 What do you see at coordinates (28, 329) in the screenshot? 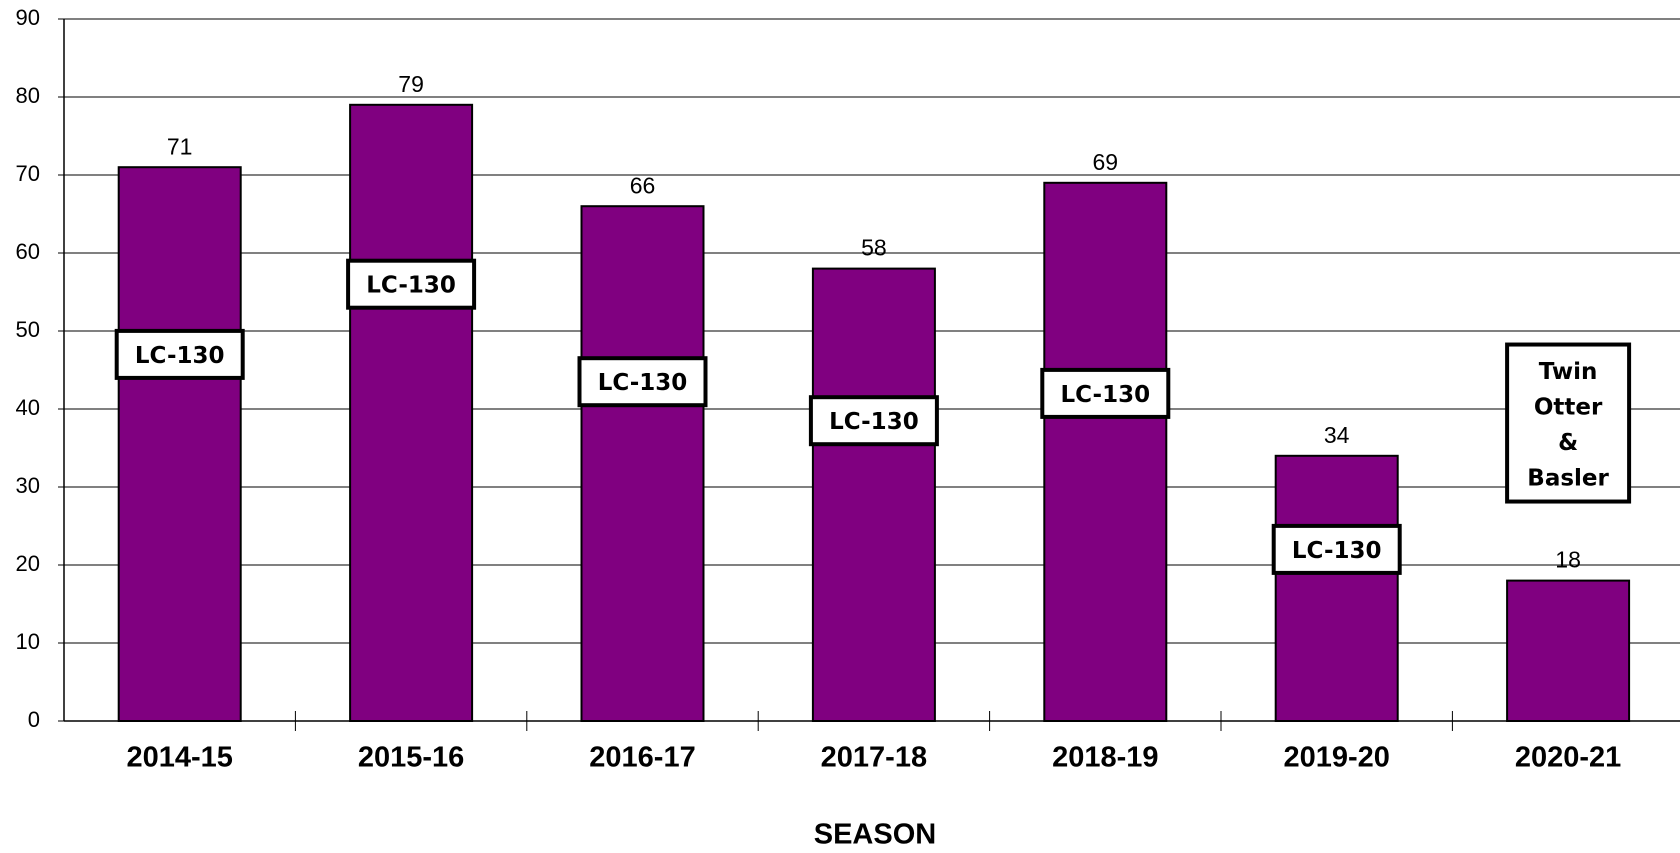
I see `y-tick-label: 50` at bounding box center [28, 329].